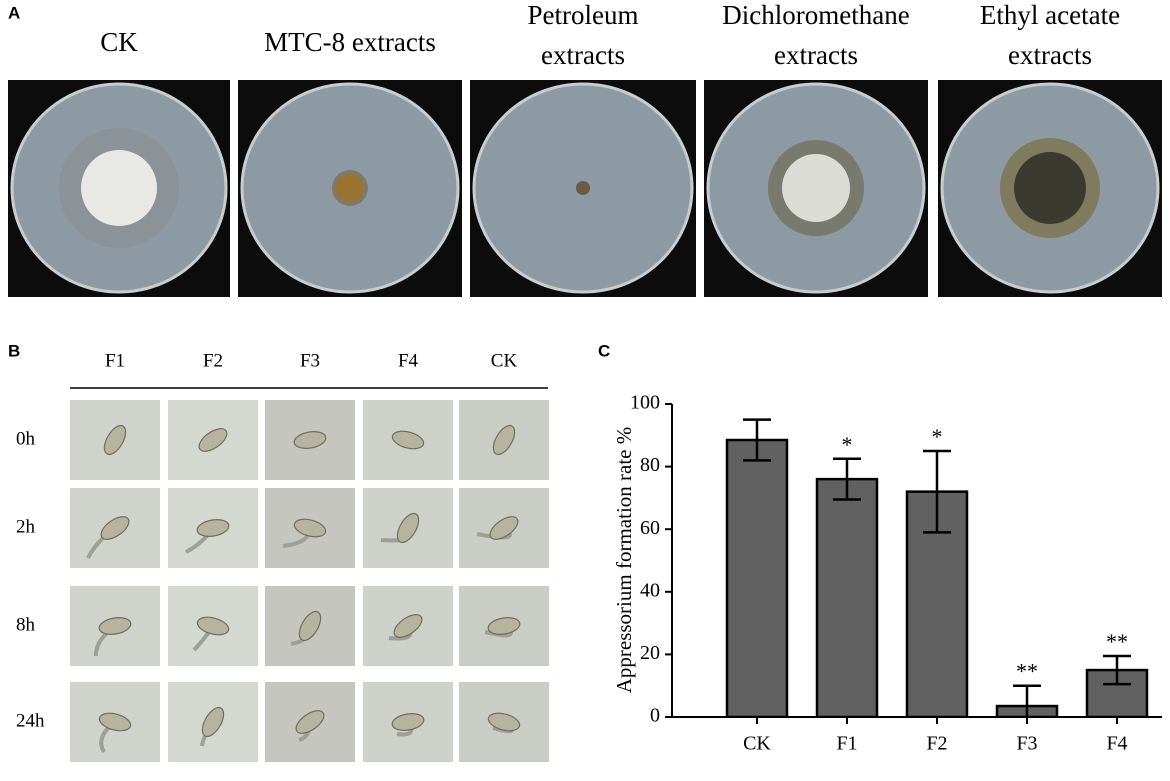 The image size is (1170, 781). Describe the element at coordinates (26, 526) in the screenshot. I see `row-label: 2h` at that location.